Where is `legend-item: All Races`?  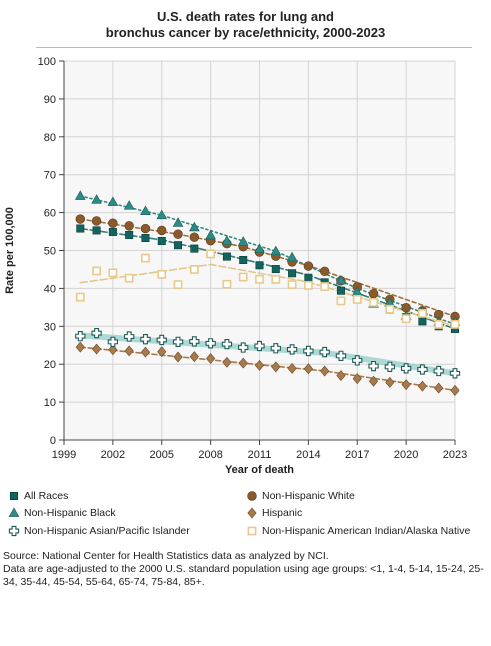
legend-item: All Races is located at coordinates (38, 496).